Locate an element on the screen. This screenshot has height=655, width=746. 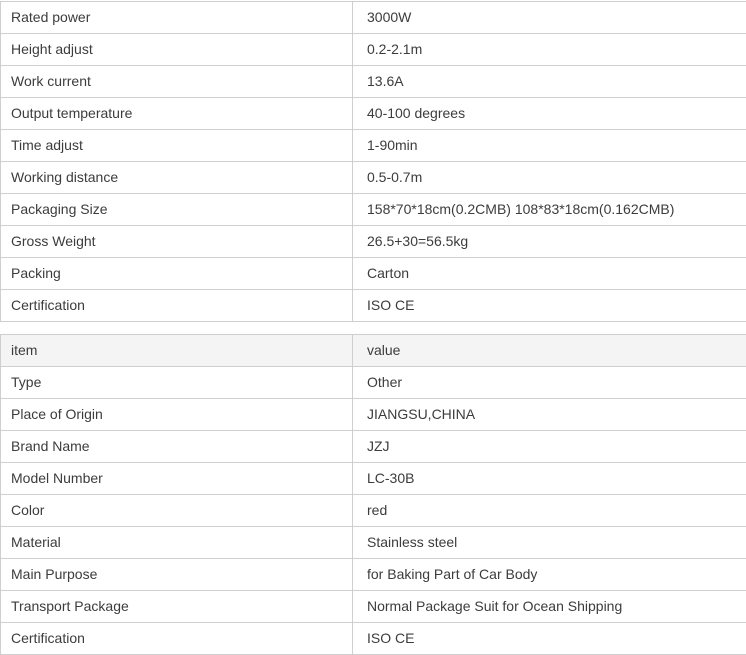
info-label-cell: Color is located at coordinates (177, 510).